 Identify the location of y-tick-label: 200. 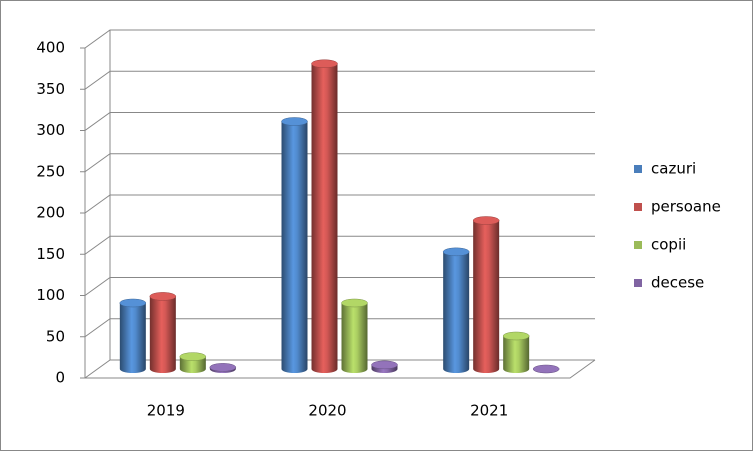
(50, 213).